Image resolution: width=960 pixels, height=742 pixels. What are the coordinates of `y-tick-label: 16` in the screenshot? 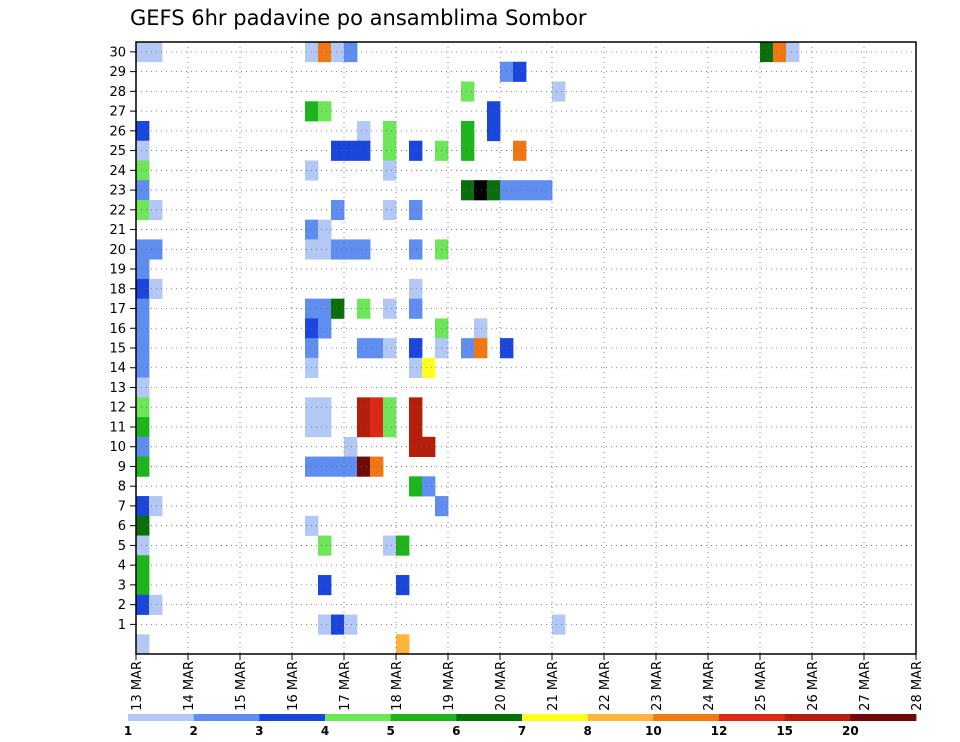 It's located at (117, 329).